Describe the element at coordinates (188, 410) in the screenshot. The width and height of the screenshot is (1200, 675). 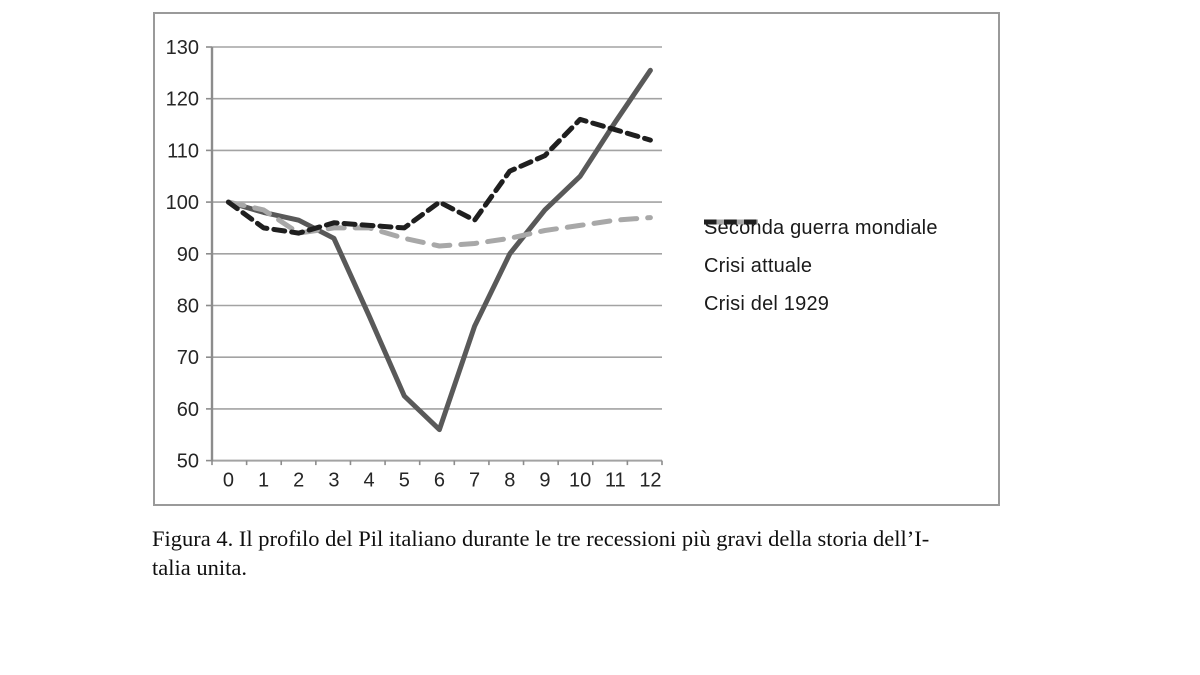
I see `y-axis-tick-label: 60` at that location.